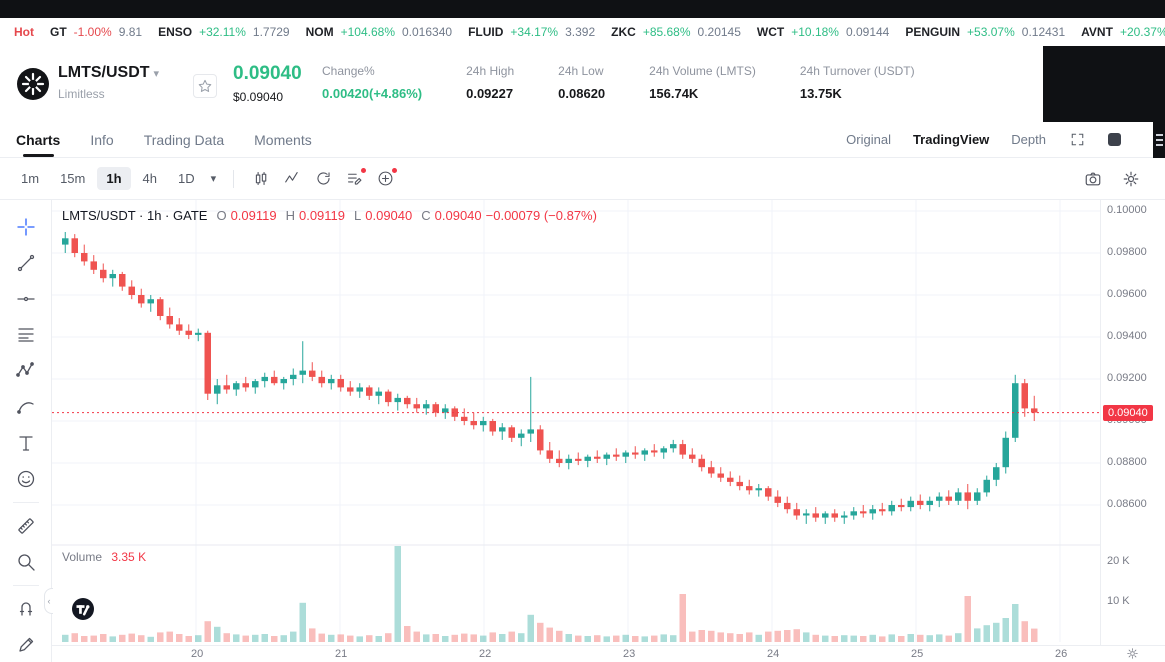 This screenshot has width=1165, height=662. I want to click on edit-pencil-tool-icon, so click(26, 645).